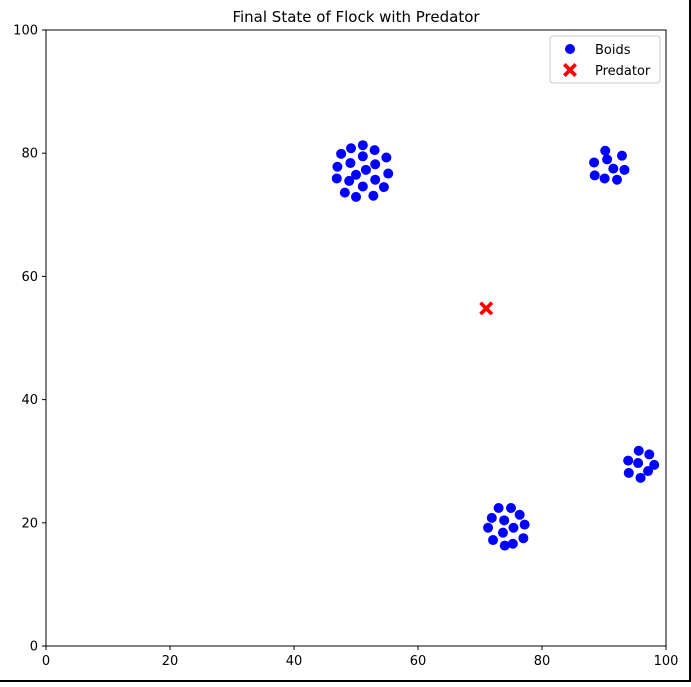 The width and height of the screenshot is (691, 687). What do you see at coordinates (623, 71) in the screenshot?
I see `legend-label: Predator` at bounding box center [623, 71].